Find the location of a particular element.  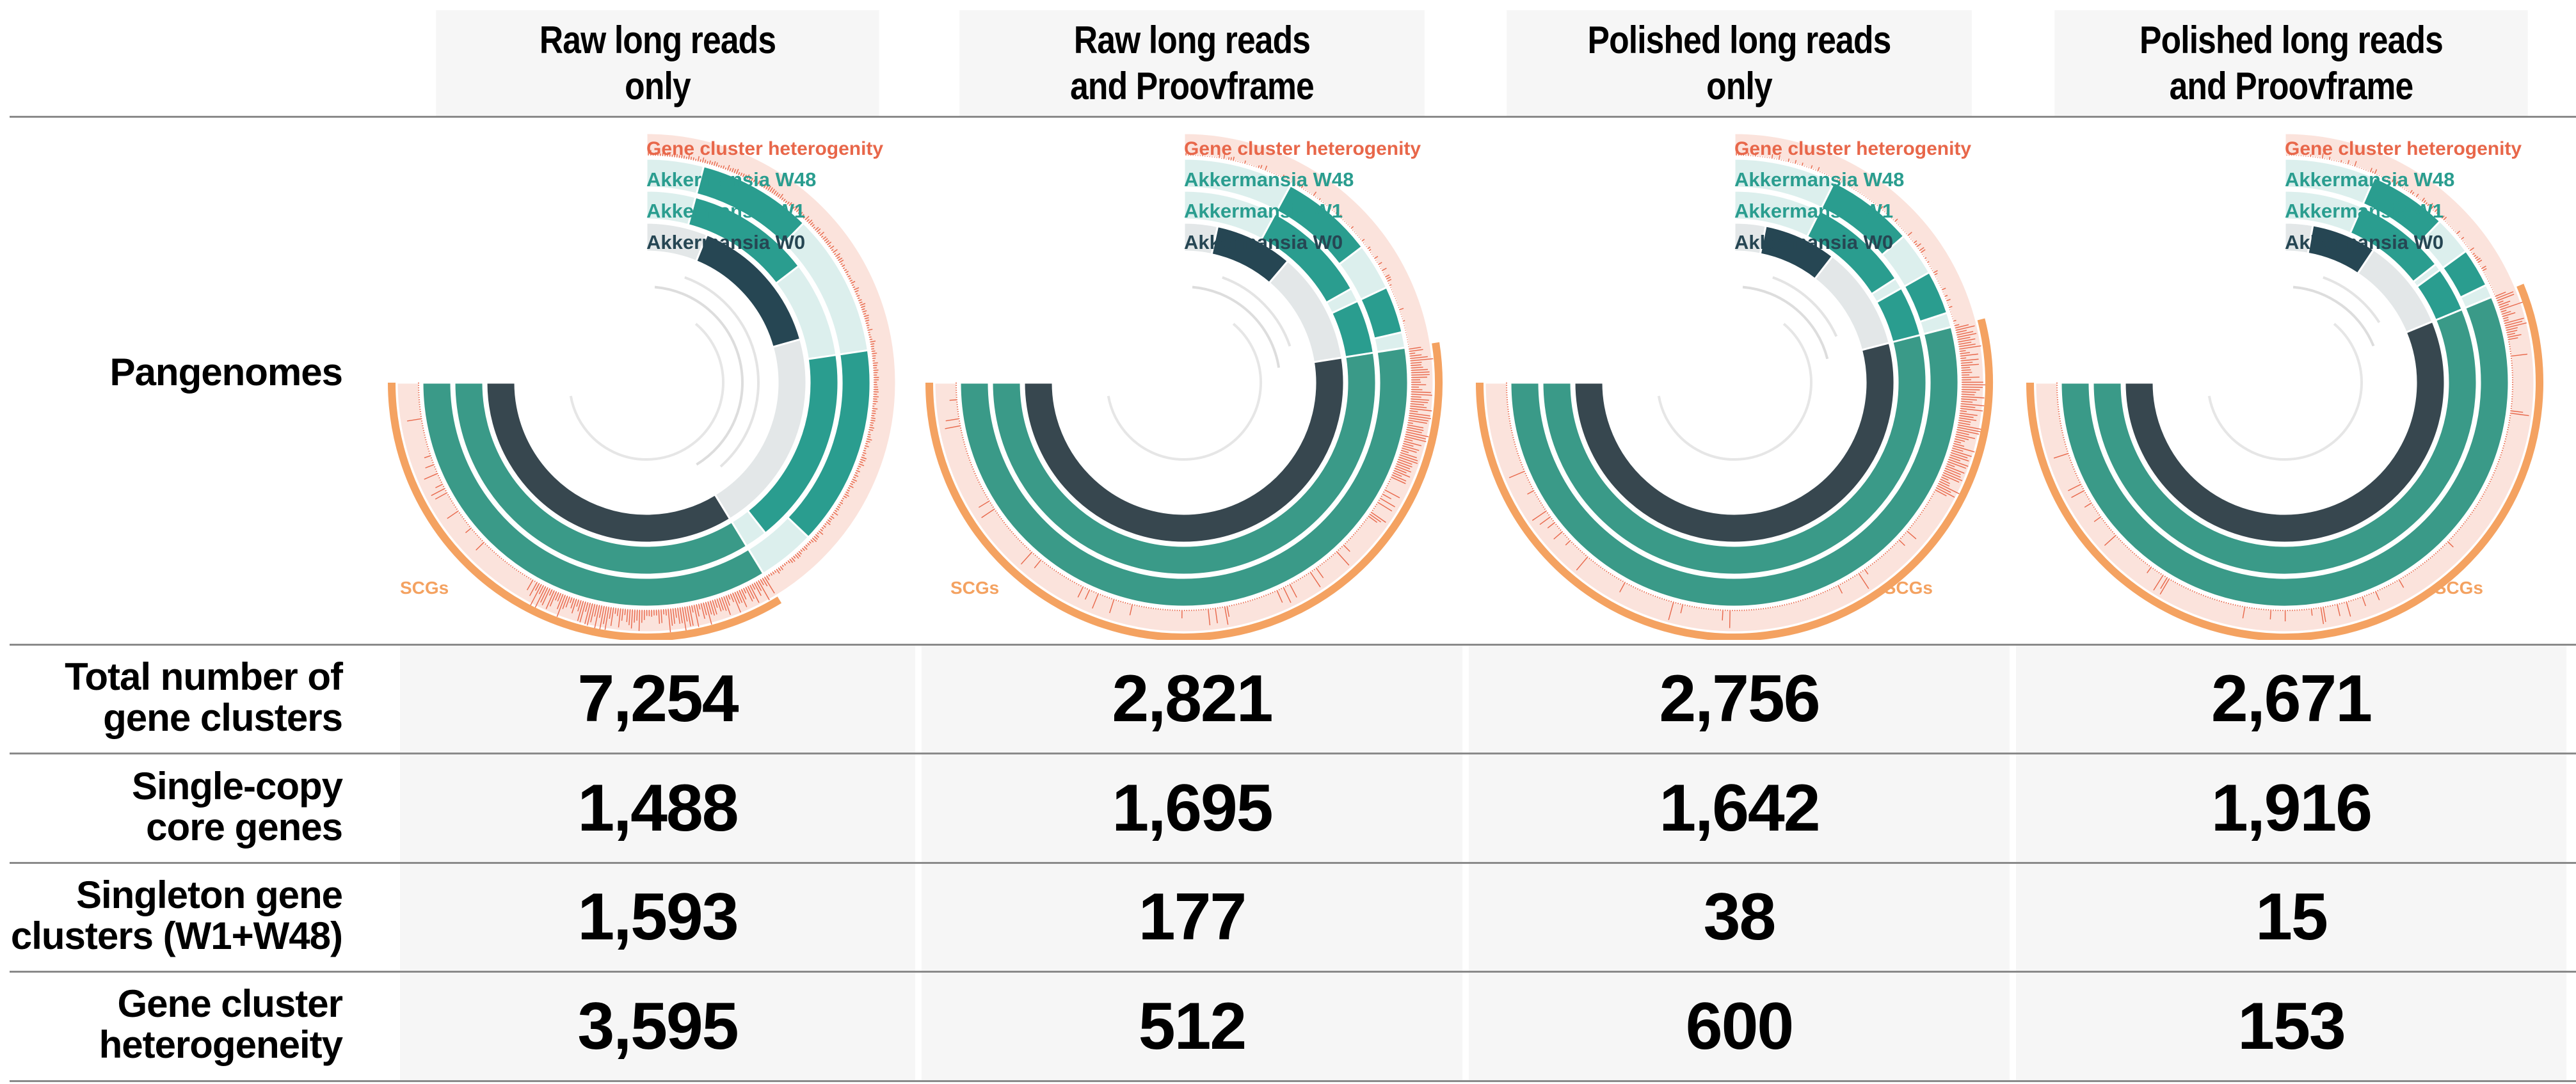

column-header-1: Raw long reads only is located at coordinates (657, 63).